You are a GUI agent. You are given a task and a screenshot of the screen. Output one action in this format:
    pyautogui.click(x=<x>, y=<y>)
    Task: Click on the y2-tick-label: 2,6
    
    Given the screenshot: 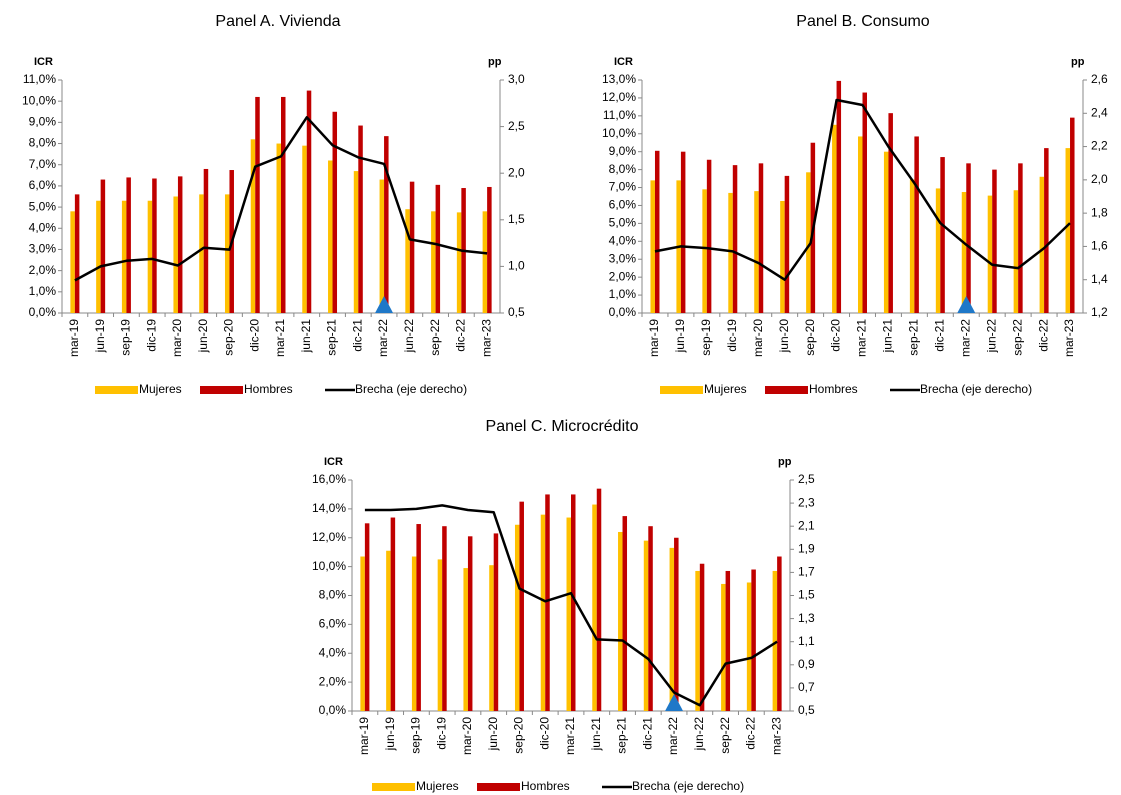 What is the action you would take?
    pyautogui.click(x=1099, y=79)
    